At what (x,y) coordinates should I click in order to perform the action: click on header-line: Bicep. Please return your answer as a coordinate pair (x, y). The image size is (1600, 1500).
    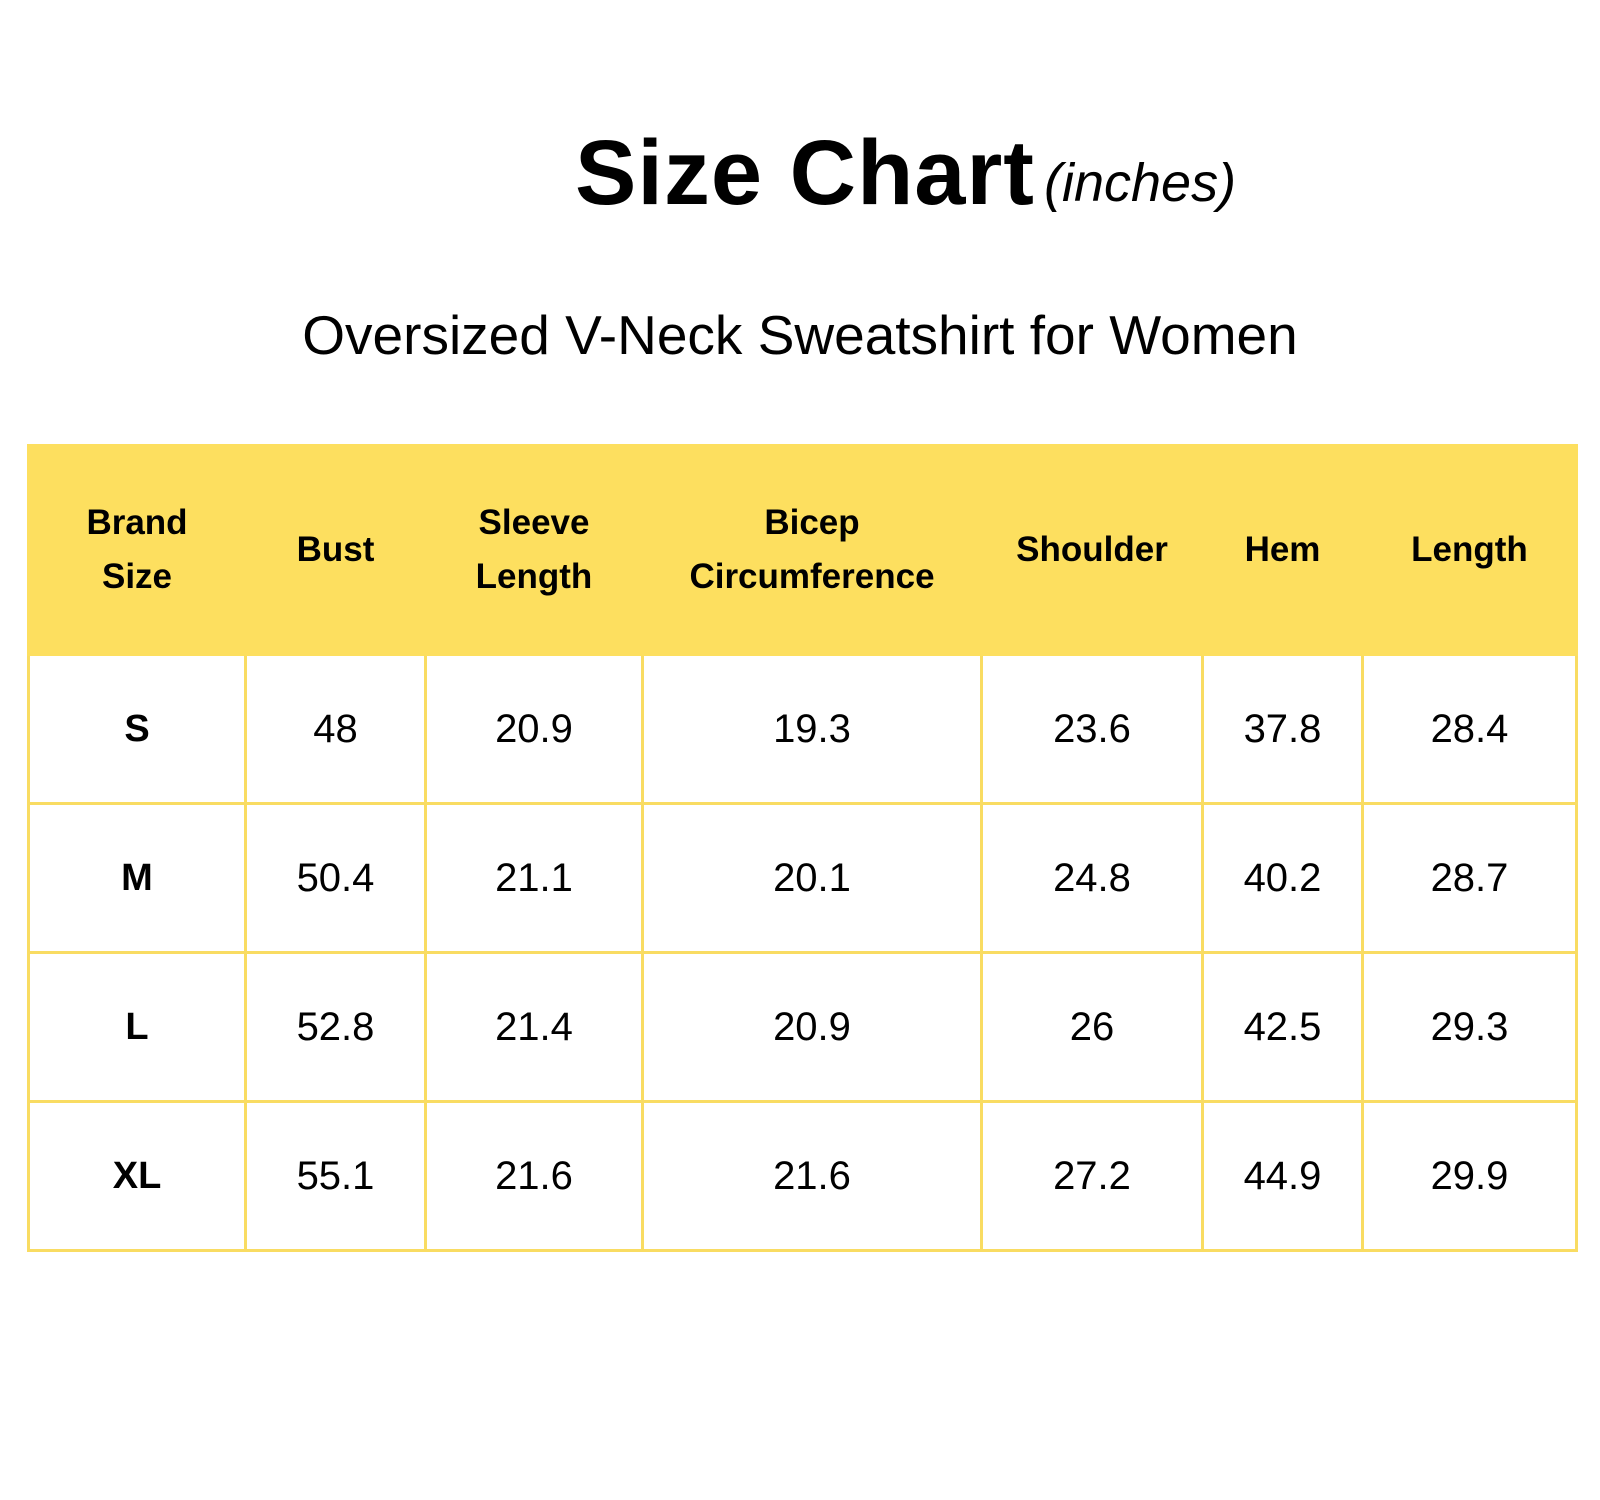
    Looking at the image, I should click on (812, 522).